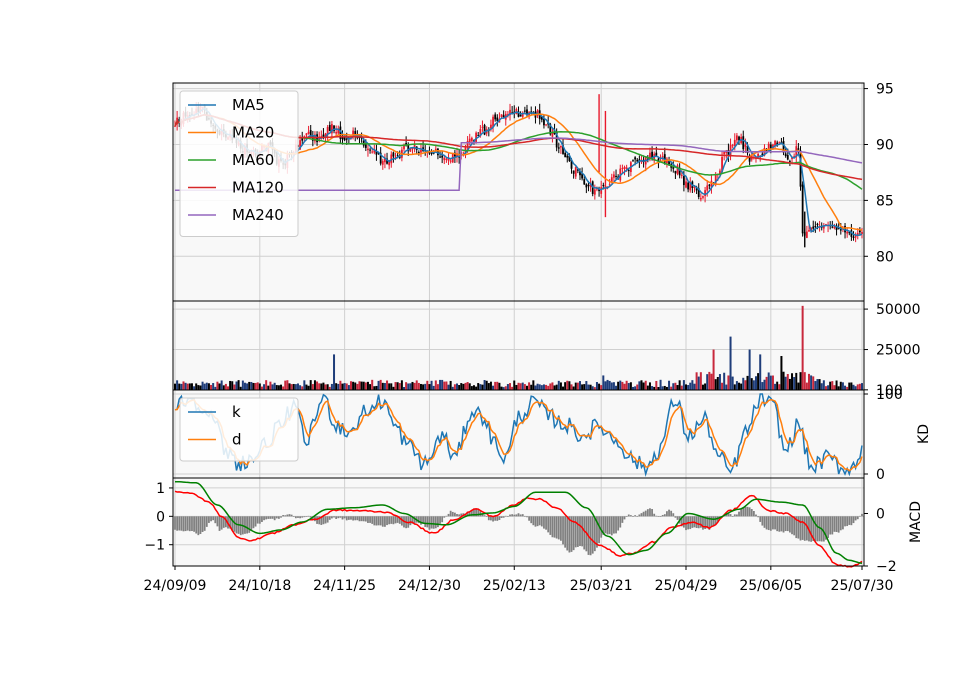 The width and height of the screenshot is (960, 690). I want to click on price-ytick-label: 80, so click(885, 257).